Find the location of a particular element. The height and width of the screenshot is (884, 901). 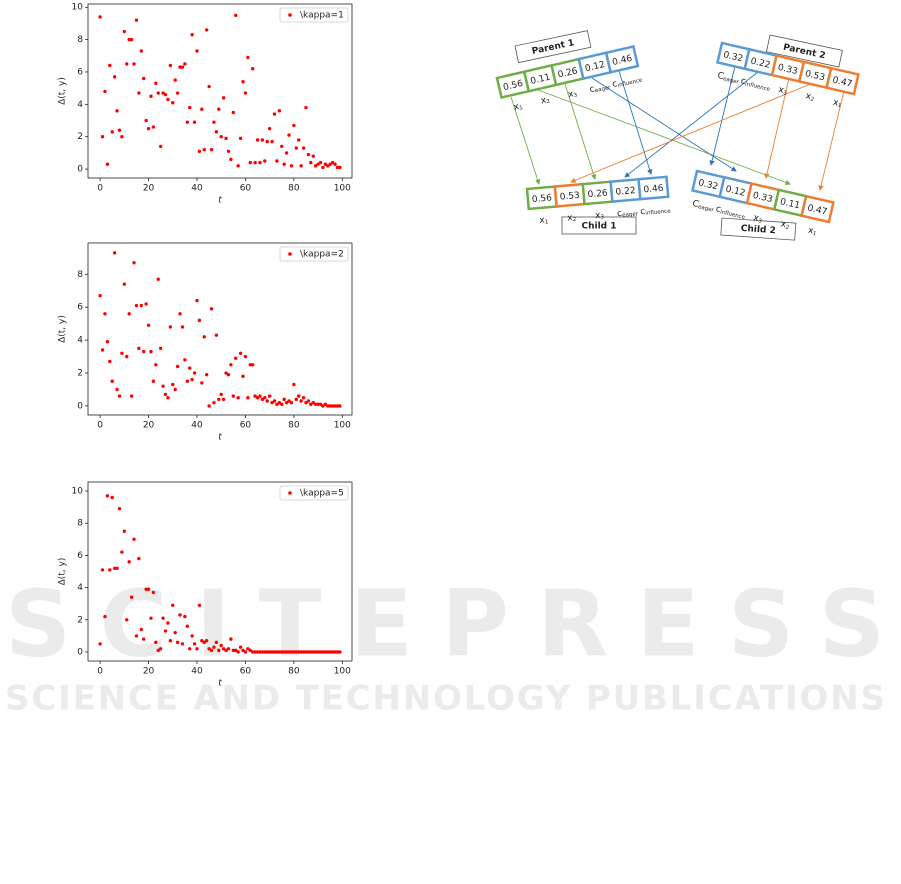

label-sub: eager is located at coordinates (603, 89).